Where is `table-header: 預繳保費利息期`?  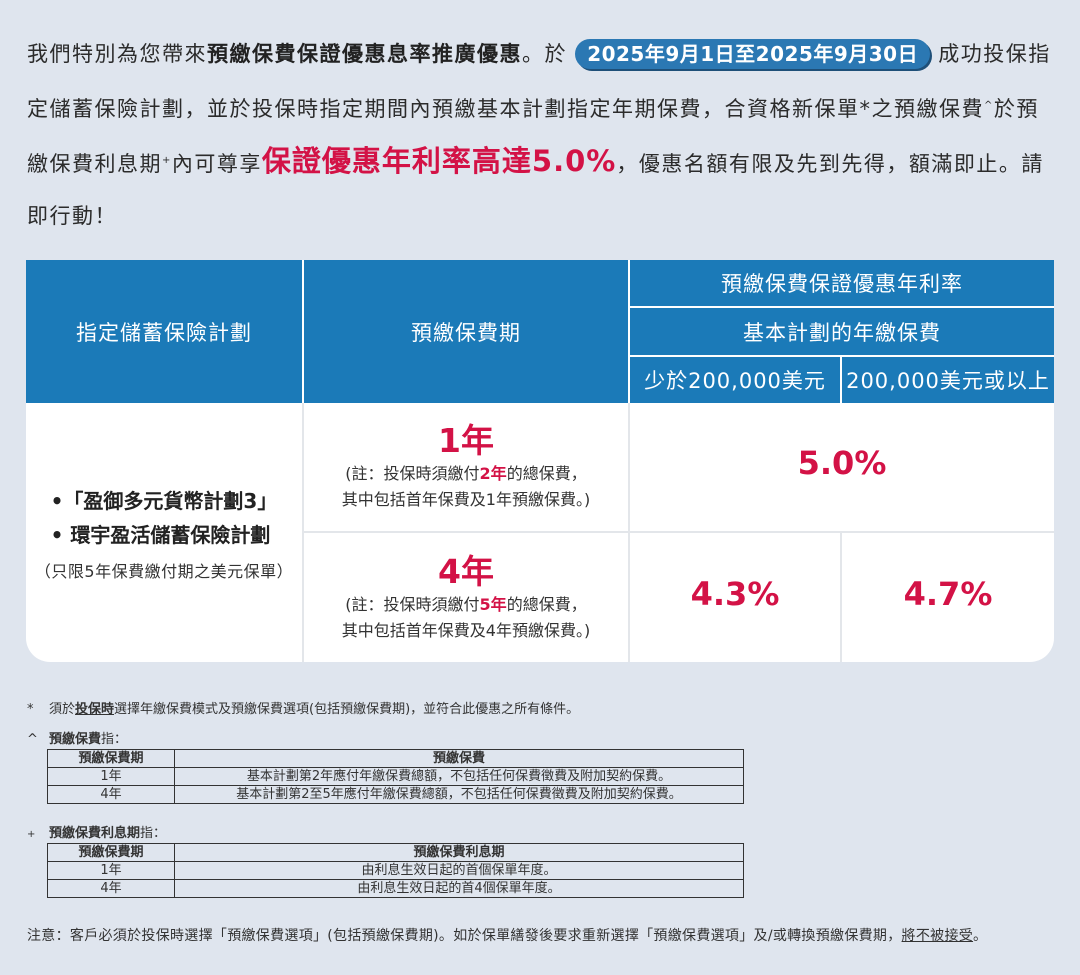 table-header: 預繳保費利息期 is located at coordinates (459, 852).